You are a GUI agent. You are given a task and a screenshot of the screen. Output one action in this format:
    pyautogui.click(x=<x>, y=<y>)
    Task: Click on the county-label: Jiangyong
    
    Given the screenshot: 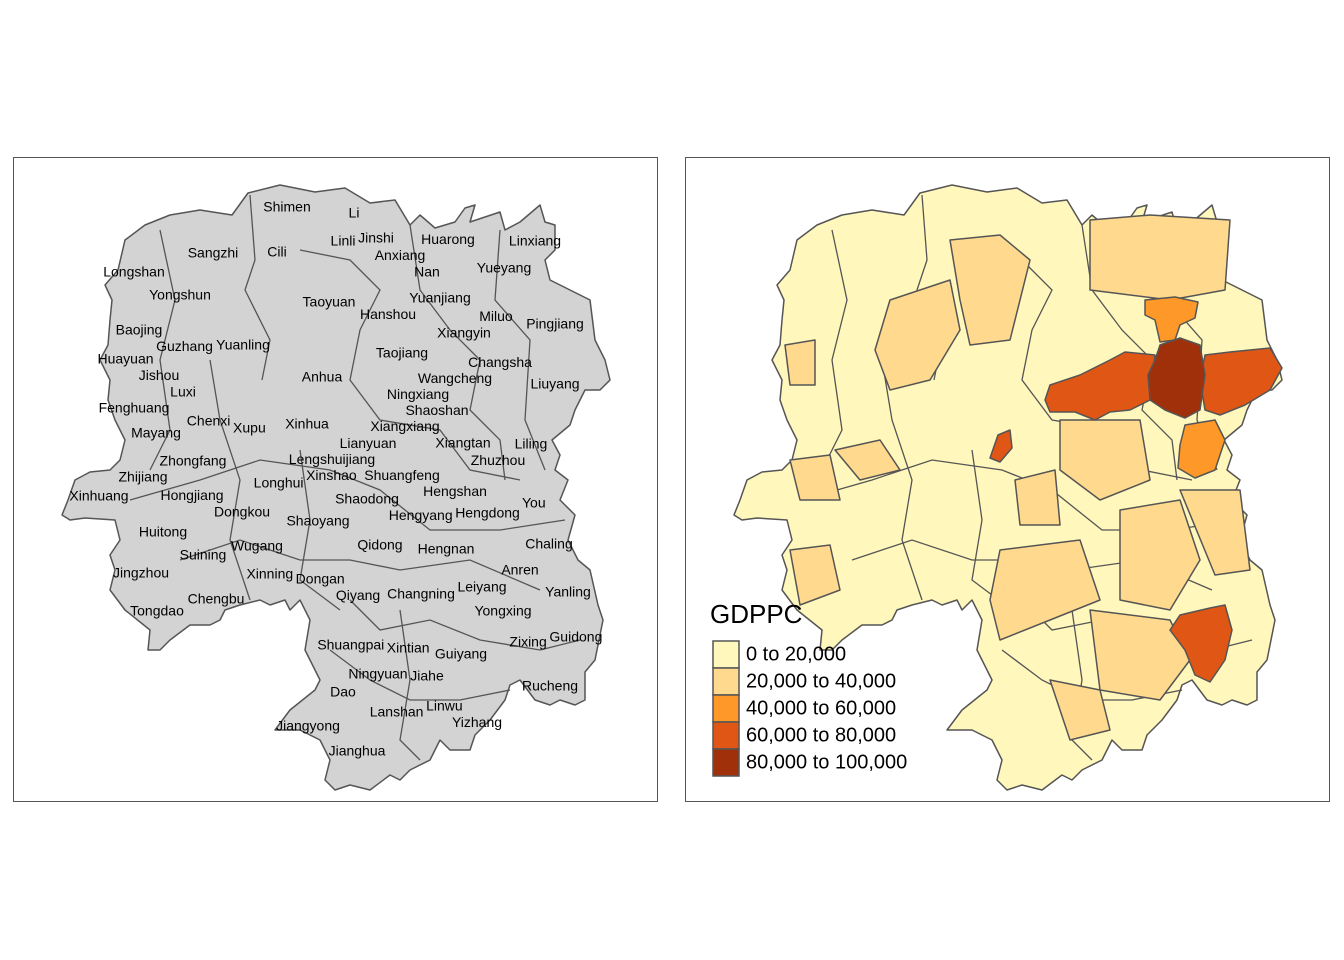 What is the action you would take?
    pyautogui.click(x=308, y=726)
    